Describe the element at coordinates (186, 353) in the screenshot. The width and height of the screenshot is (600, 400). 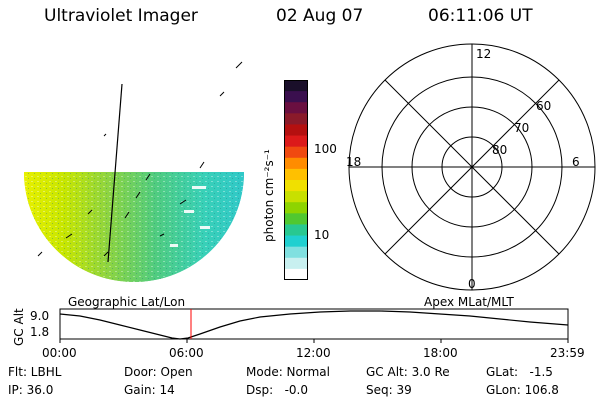
I see `altitude-xtick-1: 06:00` at that location.